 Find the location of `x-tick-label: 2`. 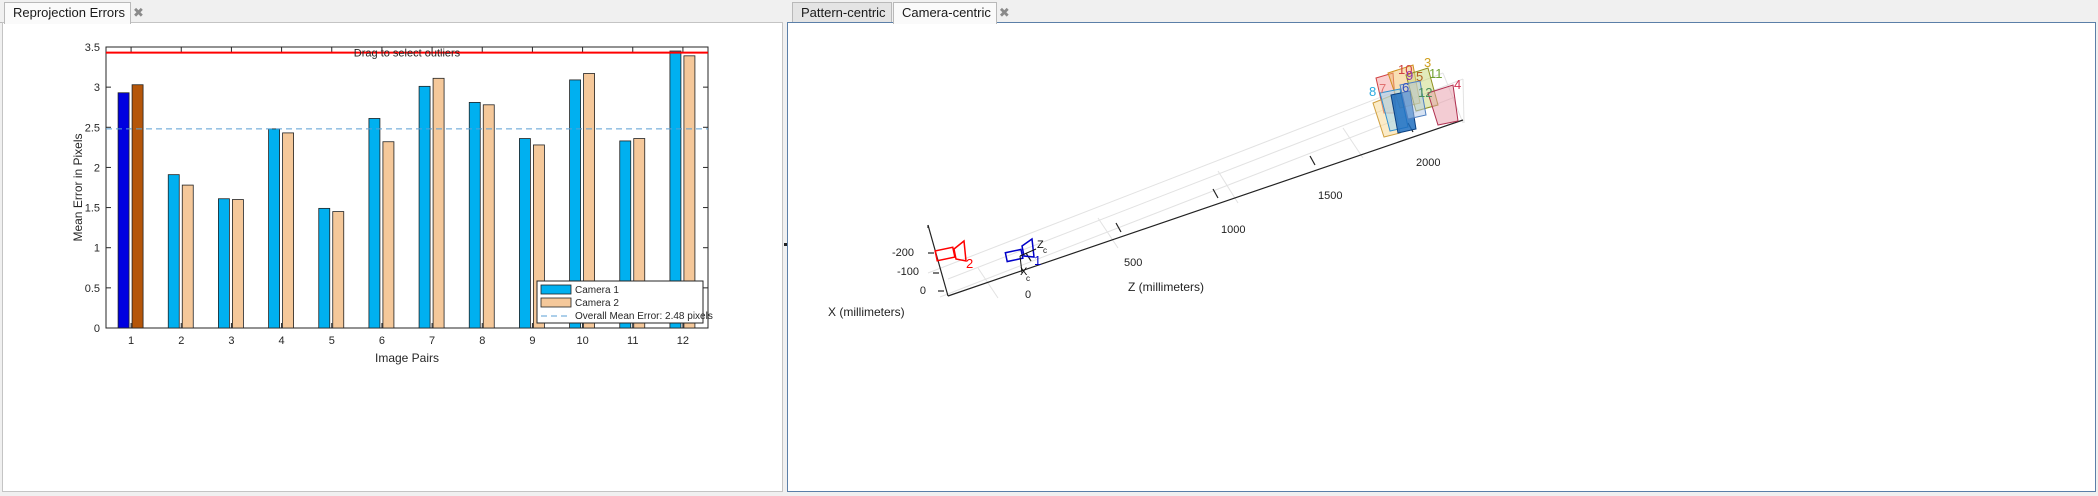

x-tick-label: 2 is located at coordinates (181, 341).